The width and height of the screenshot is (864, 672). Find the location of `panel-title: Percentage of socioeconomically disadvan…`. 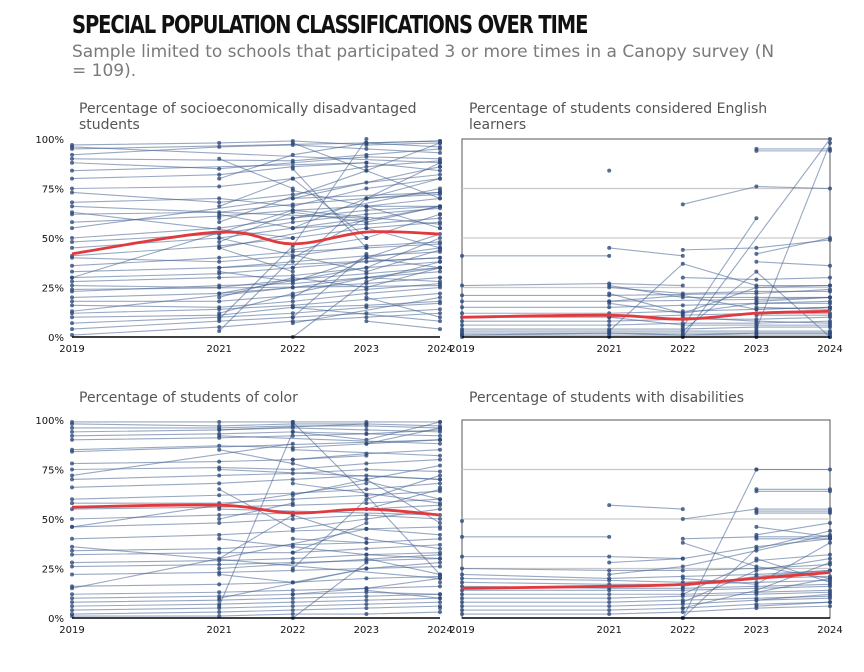

panel-title: Percentage of socioeconomically disadvan… is located at coordinates (248, 109).